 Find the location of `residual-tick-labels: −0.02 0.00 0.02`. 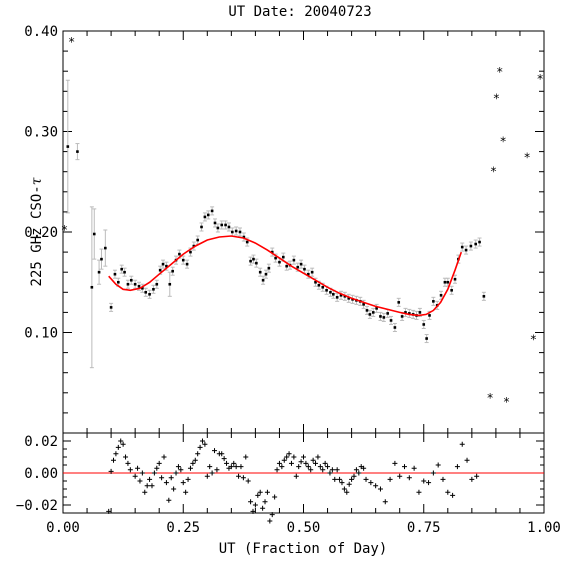

residual-tick-labels: −0.02 0.00 0.02 is located at coordinates (37, 474).